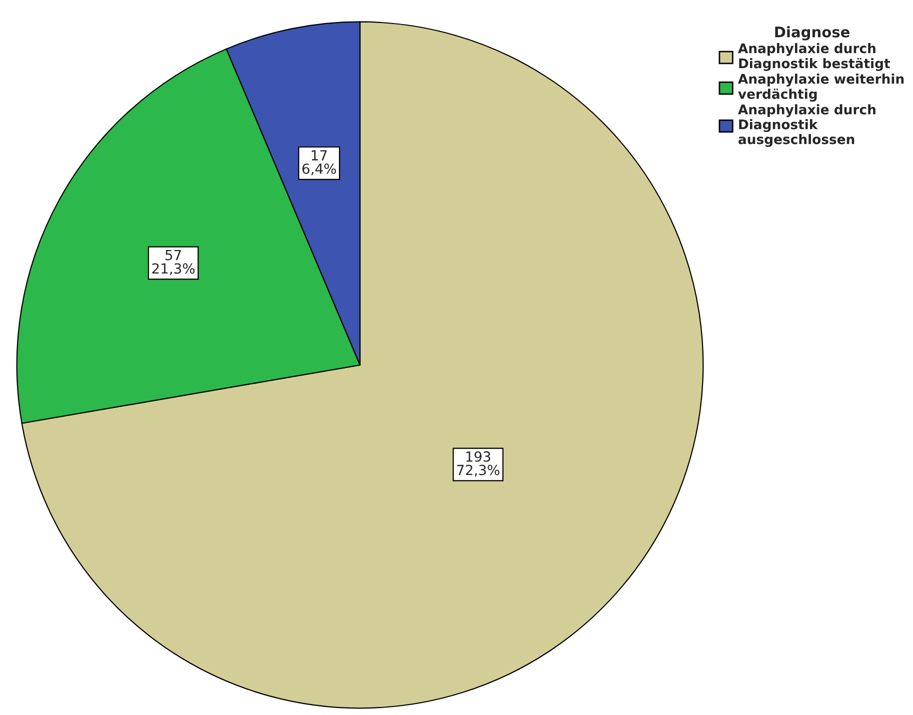  Describe the element at coordinates (478, 464) in the screenshot. I see `data-label: 193 72,3%` at that location.